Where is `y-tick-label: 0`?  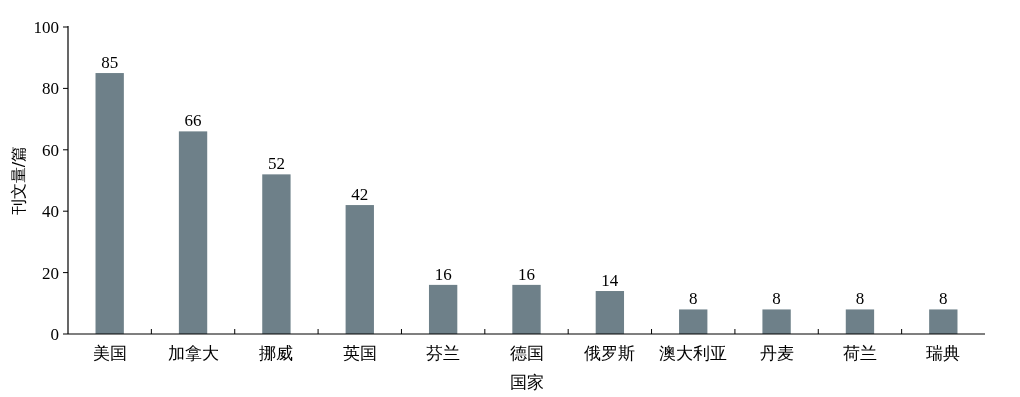
y-tick-label: 0 is located at coordinates (54, 334).